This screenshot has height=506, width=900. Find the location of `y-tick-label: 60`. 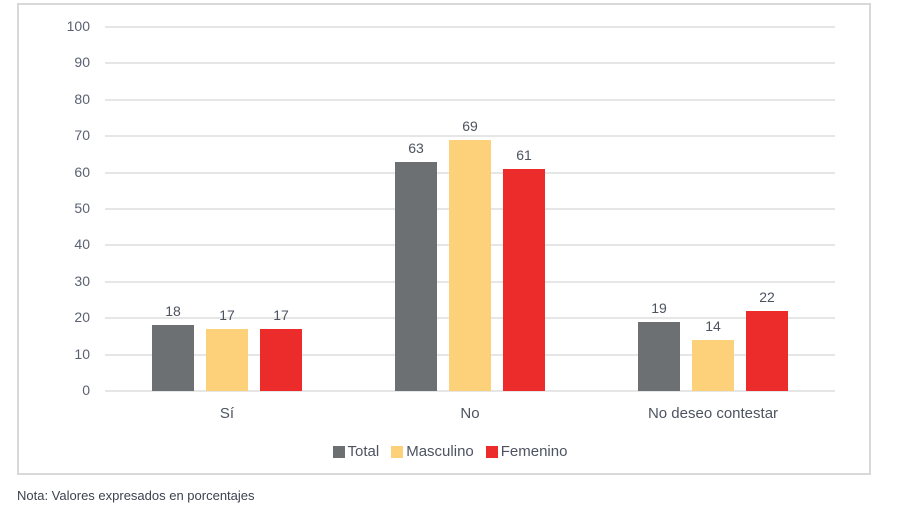

y-tick-label: 60 is located at coordinates (82, 171).